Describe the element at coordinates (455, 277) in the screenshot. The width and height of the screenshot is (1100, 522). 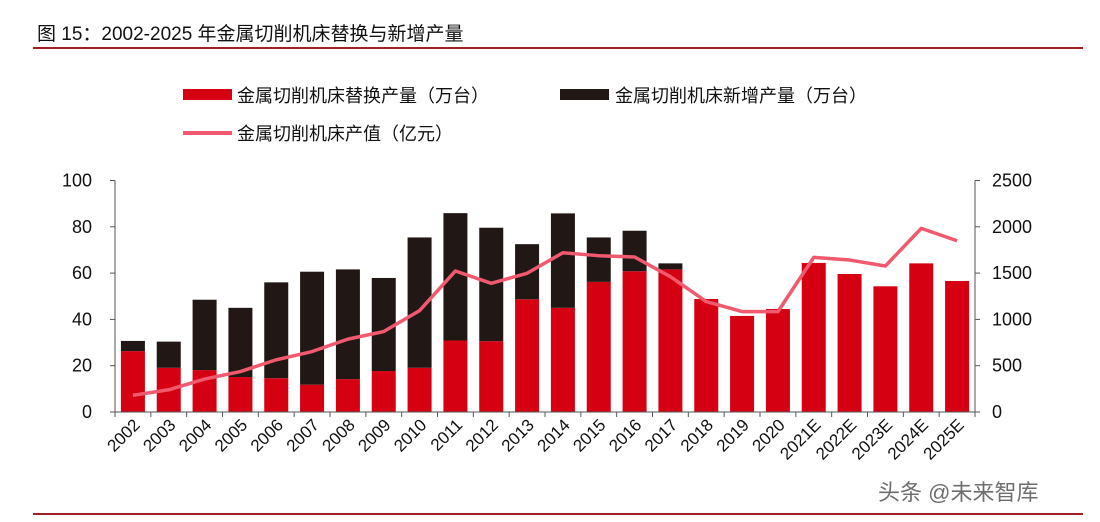
I see `bar-new-2011` at that location.